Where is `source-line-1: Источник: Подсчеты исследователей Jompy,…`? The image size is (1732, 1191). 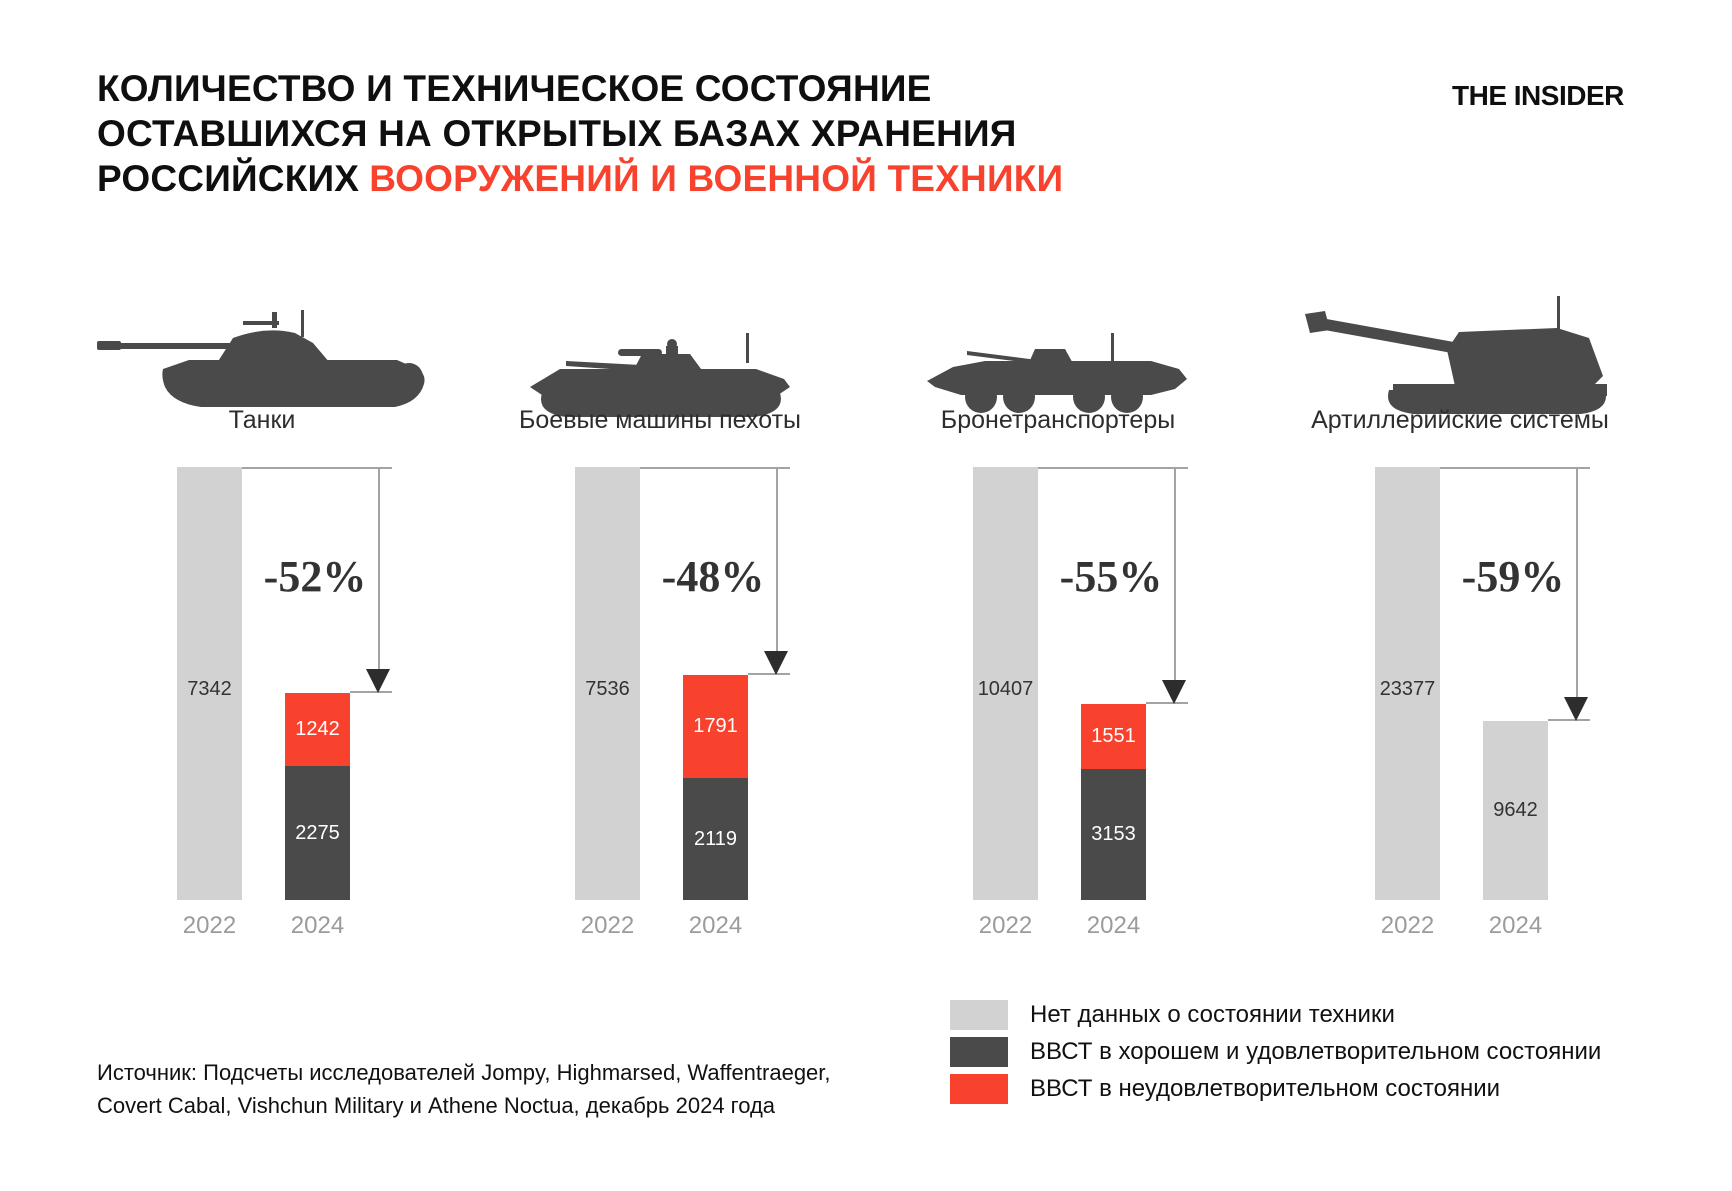 source-line-1: Источник: Подсчеты исследователей Jompy,… is located at coordinates (464, 1072).